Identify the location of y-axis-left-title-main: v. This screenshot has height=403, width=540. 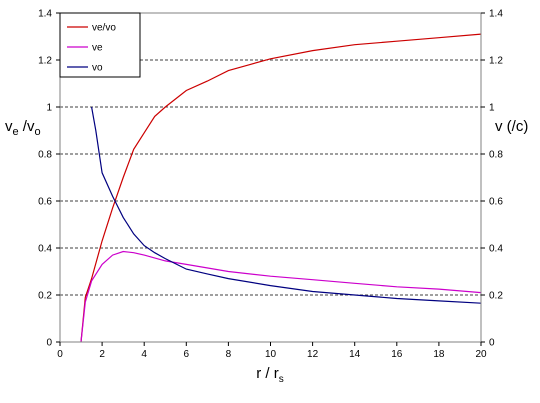
(9, 126).